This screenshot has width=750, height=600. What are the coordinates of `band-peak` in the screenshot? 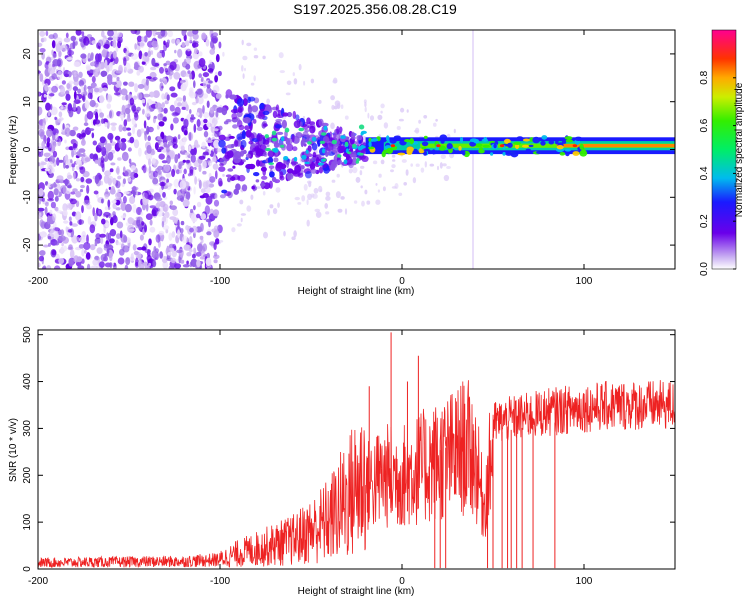 It's located at (393, 146).